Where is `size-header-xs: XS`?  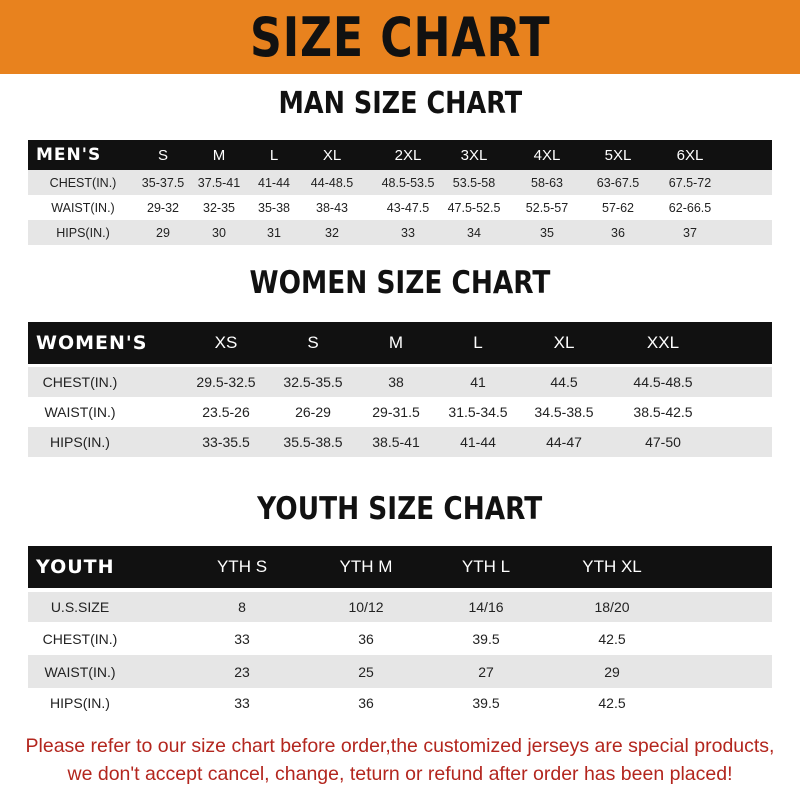
size-header-xs: XS is located at coordinates (226, 342).